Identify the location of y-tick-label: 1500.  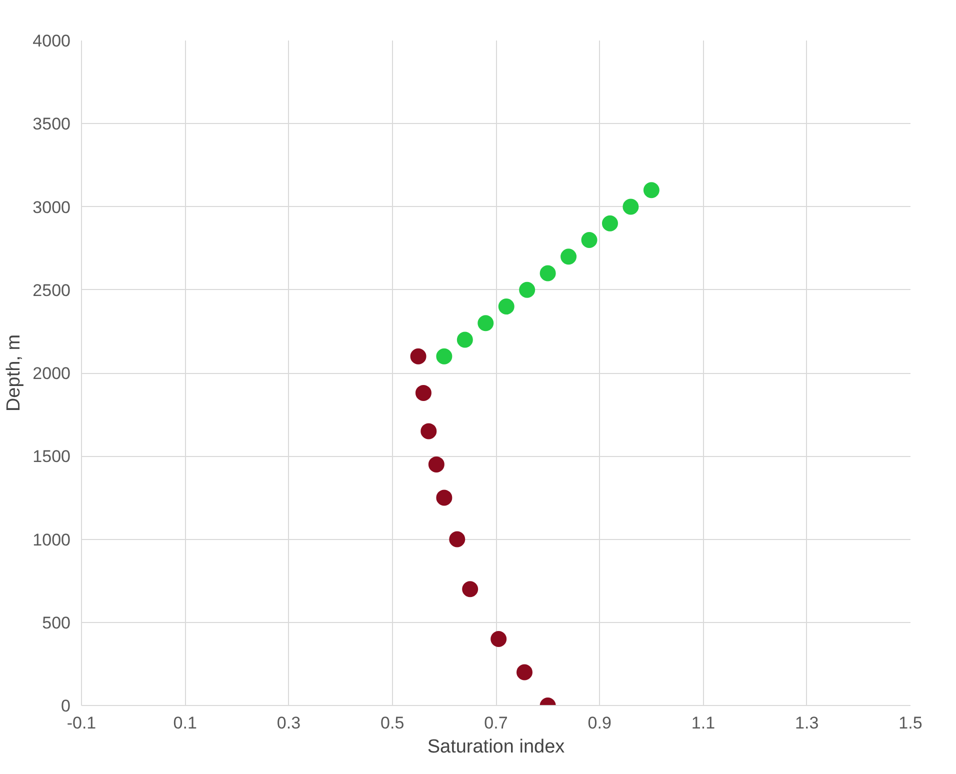
(51, 456).